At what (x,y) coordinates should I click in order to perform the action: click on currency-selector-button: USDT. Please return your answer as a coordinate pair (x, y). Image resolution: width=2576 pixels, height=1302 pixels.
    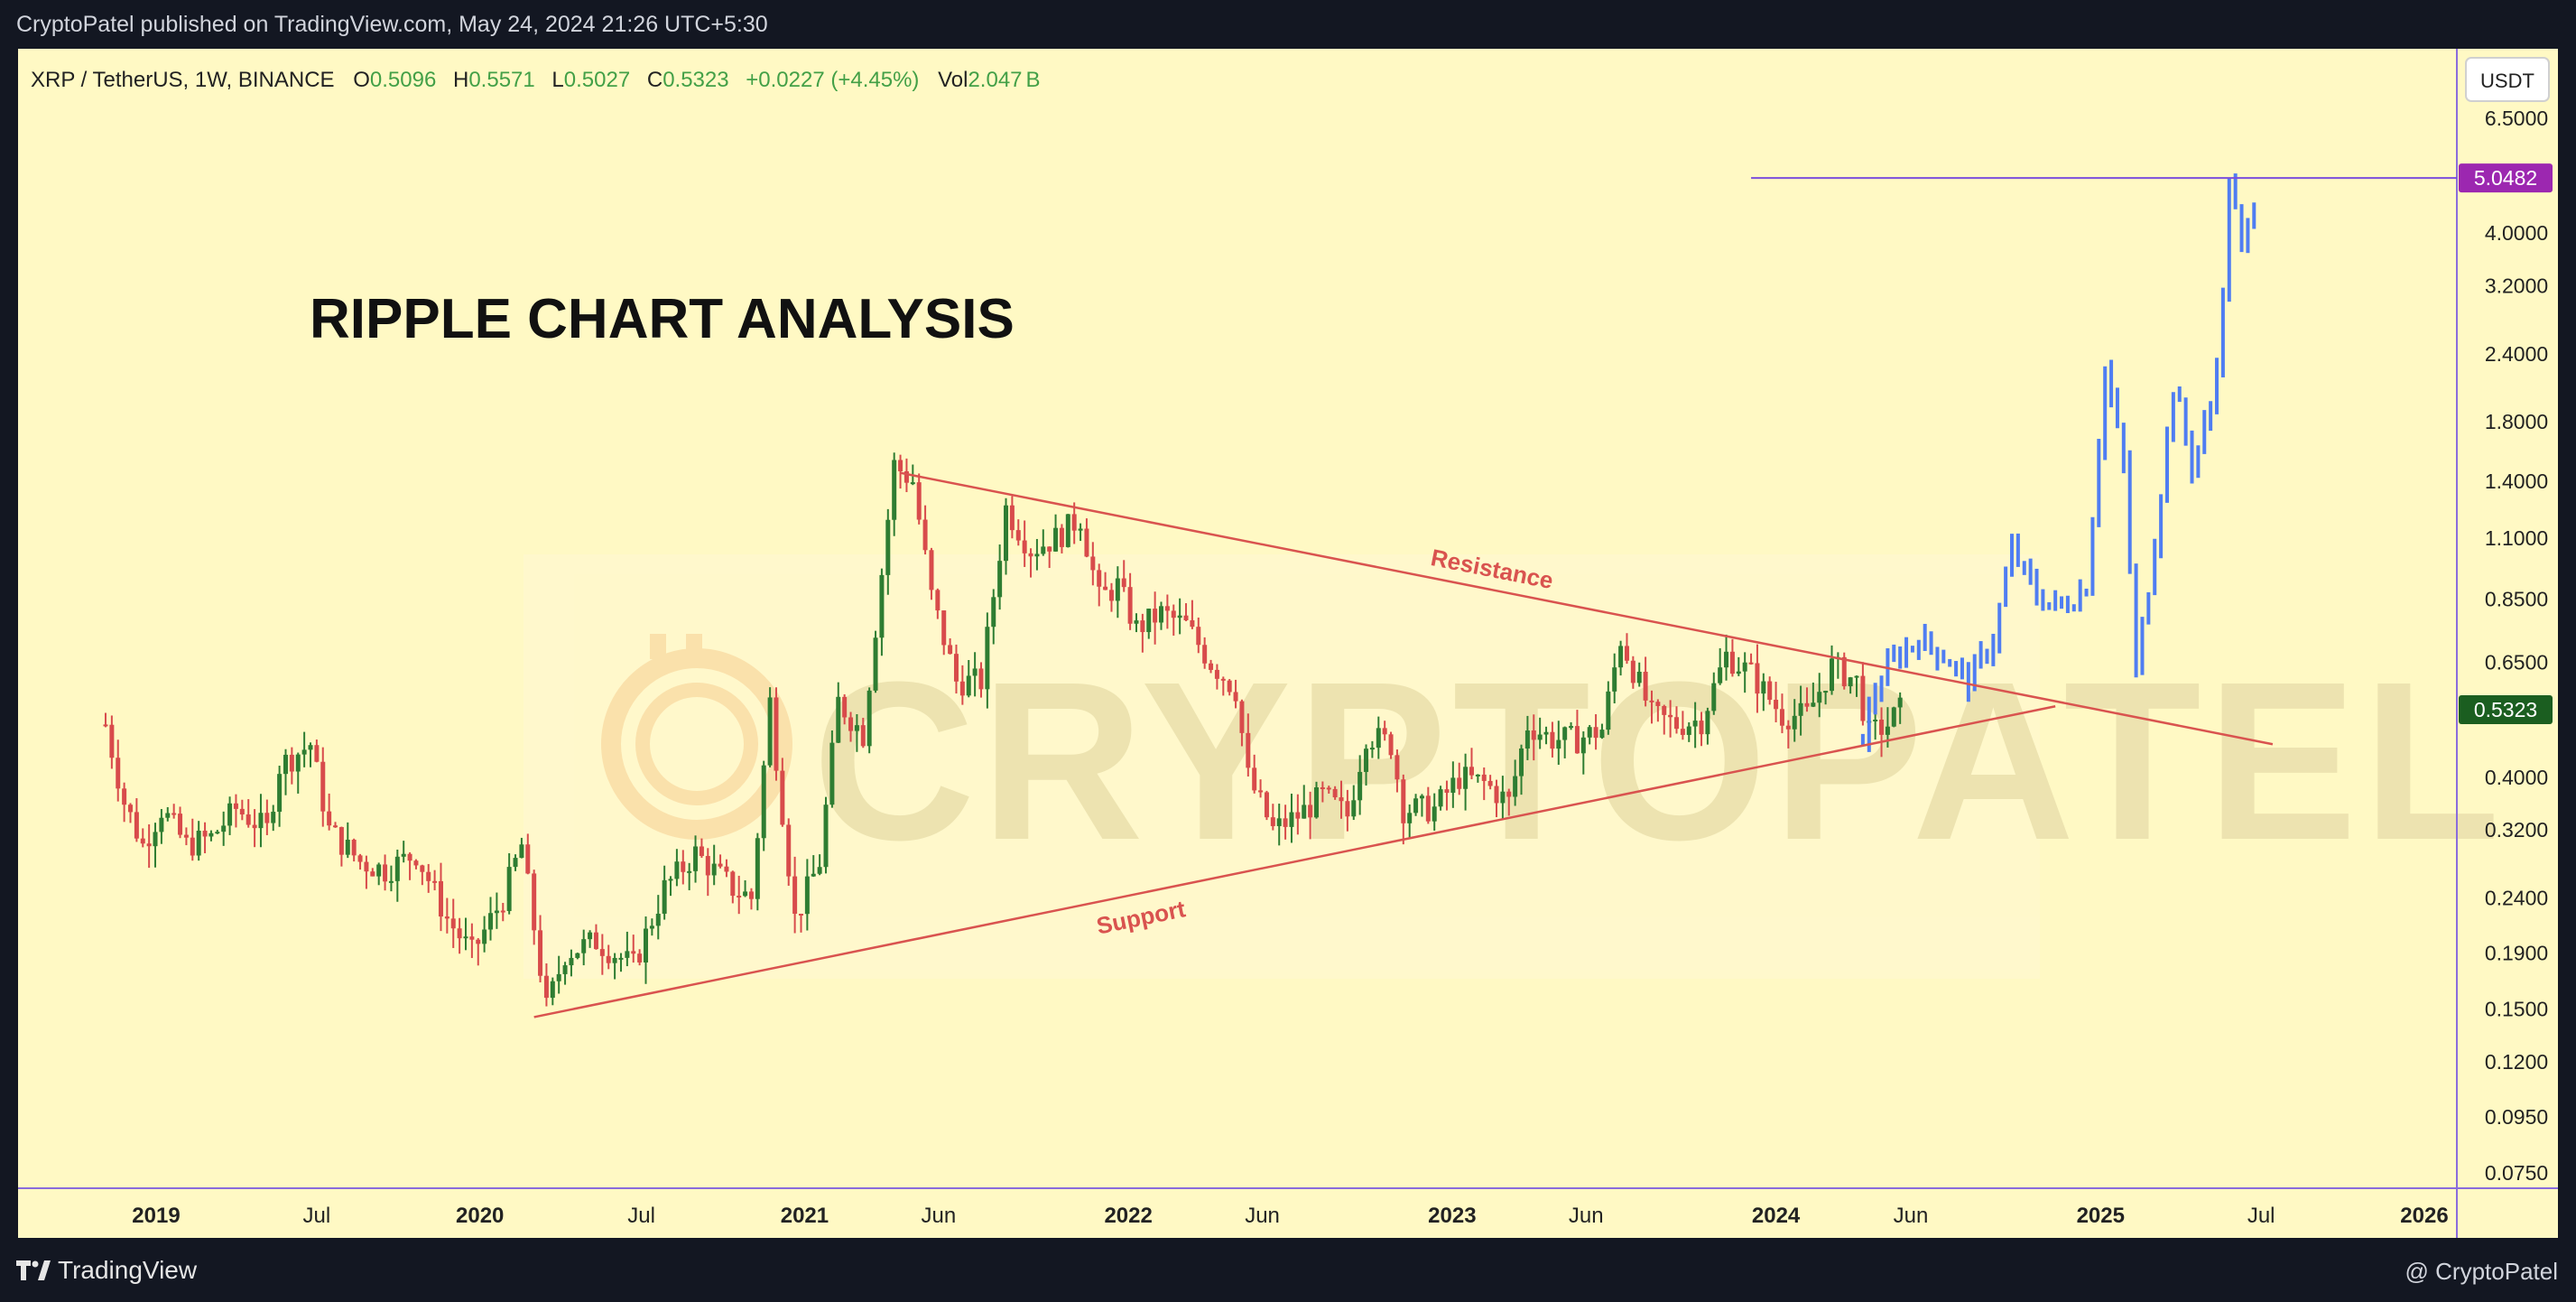
    Looking at the image, I should click on (2507, 79).